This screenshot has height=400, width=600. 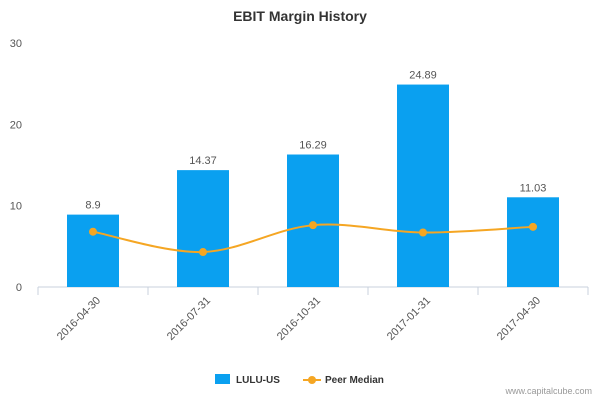 I want to click on bar-data-label: 11.03, so click(x=533, y=188).